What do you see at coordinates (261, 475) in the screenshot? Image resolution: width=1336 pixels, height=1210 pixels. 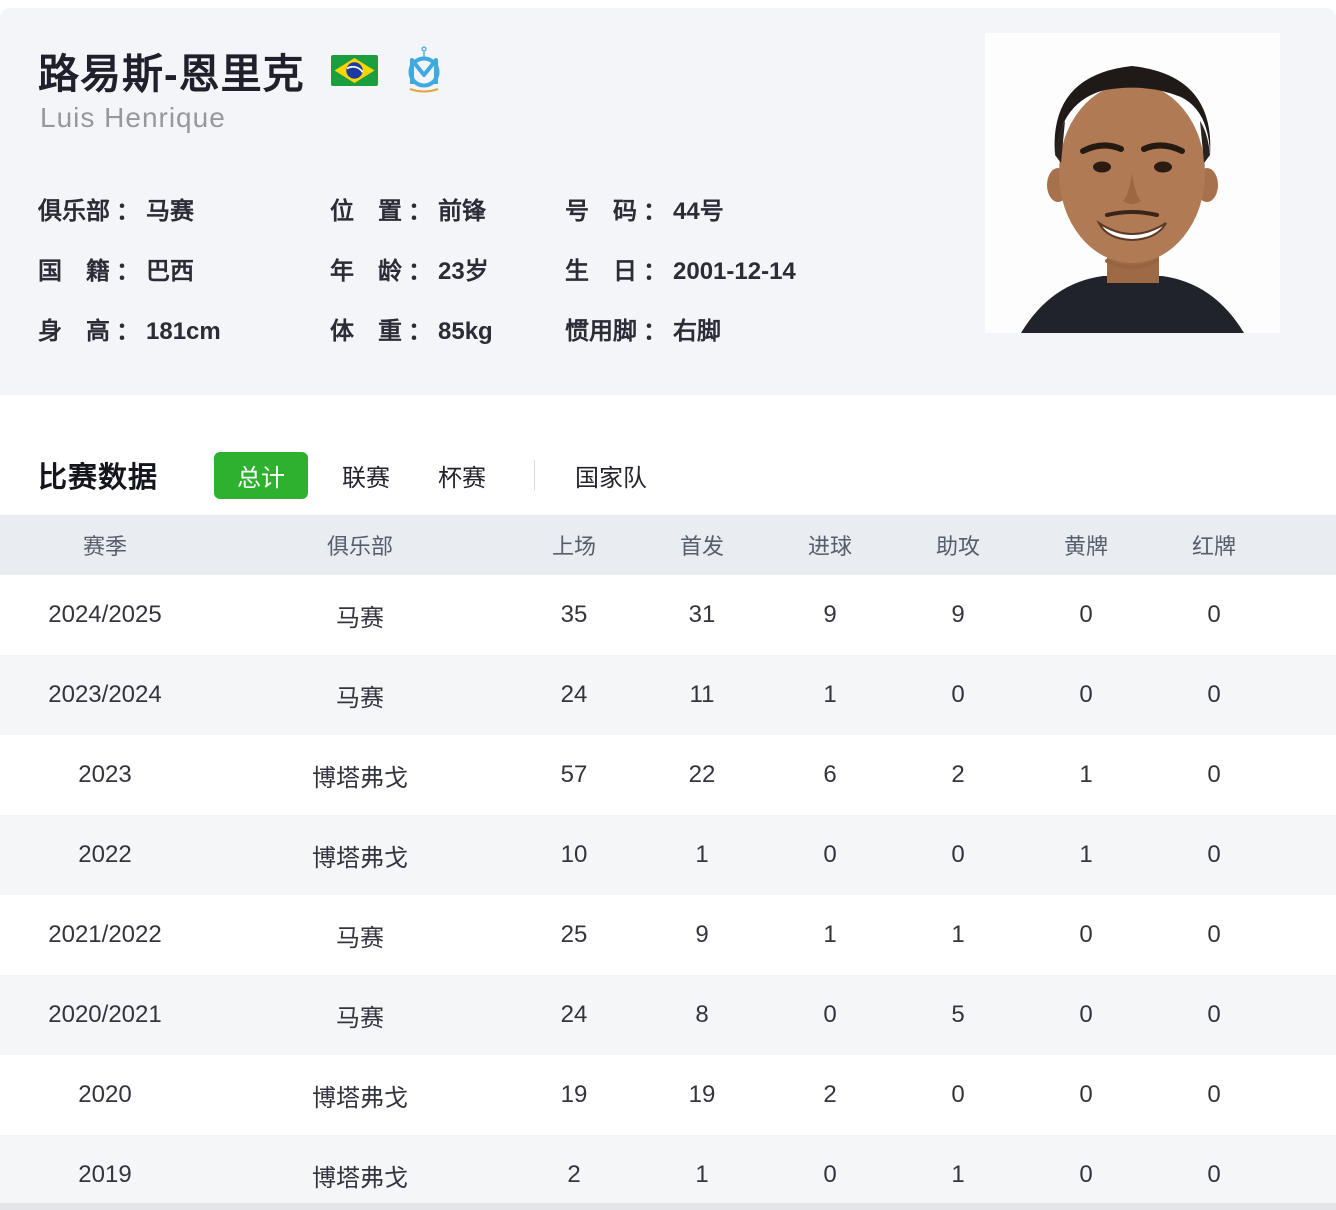 I see `tab-total: 总计` at bounding box center [261, 475].